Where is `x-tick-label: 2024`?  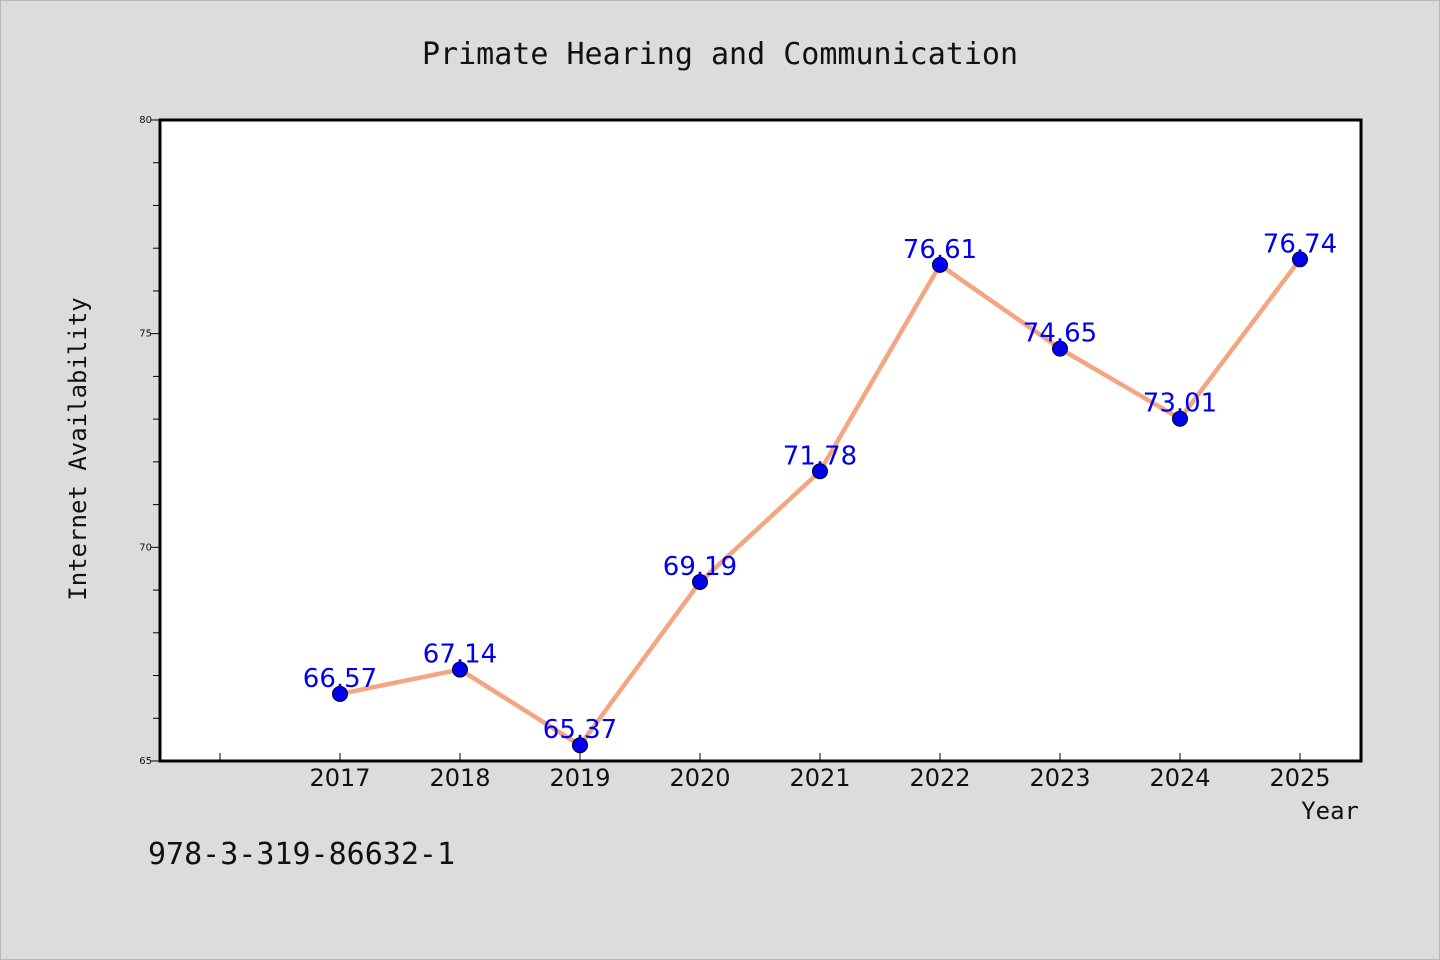
x-tick-label: 2024 is located at coordinates (1179, 778).